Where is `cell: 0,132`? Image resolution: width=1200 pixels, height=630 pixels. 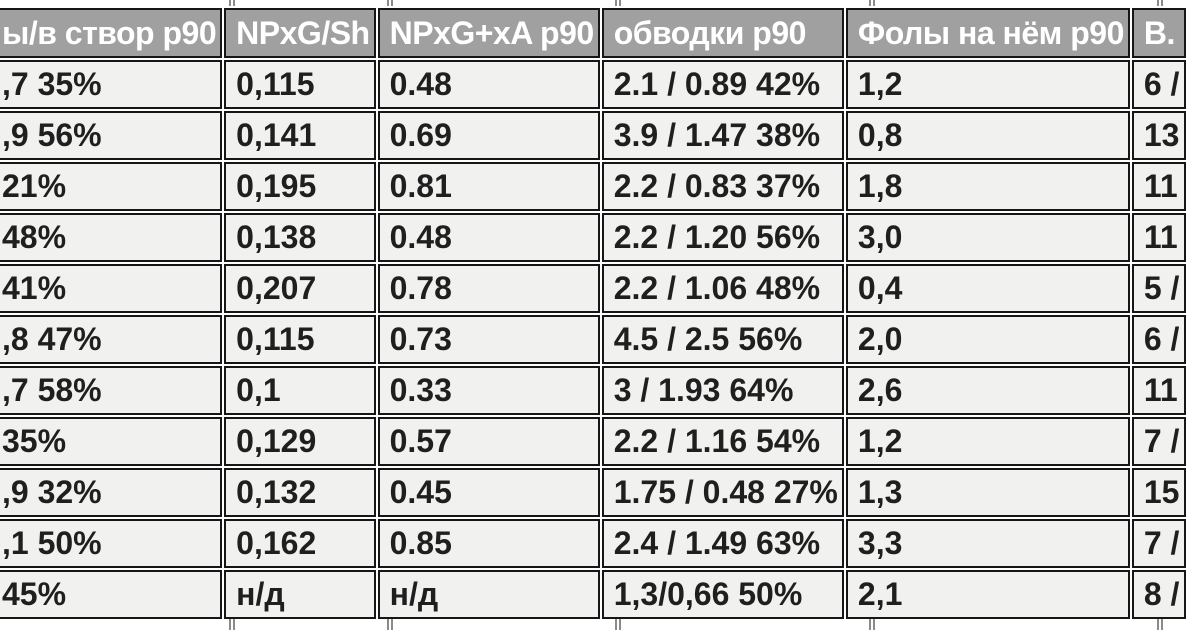 cell: 0,132 is located at coordinates (300, 492).